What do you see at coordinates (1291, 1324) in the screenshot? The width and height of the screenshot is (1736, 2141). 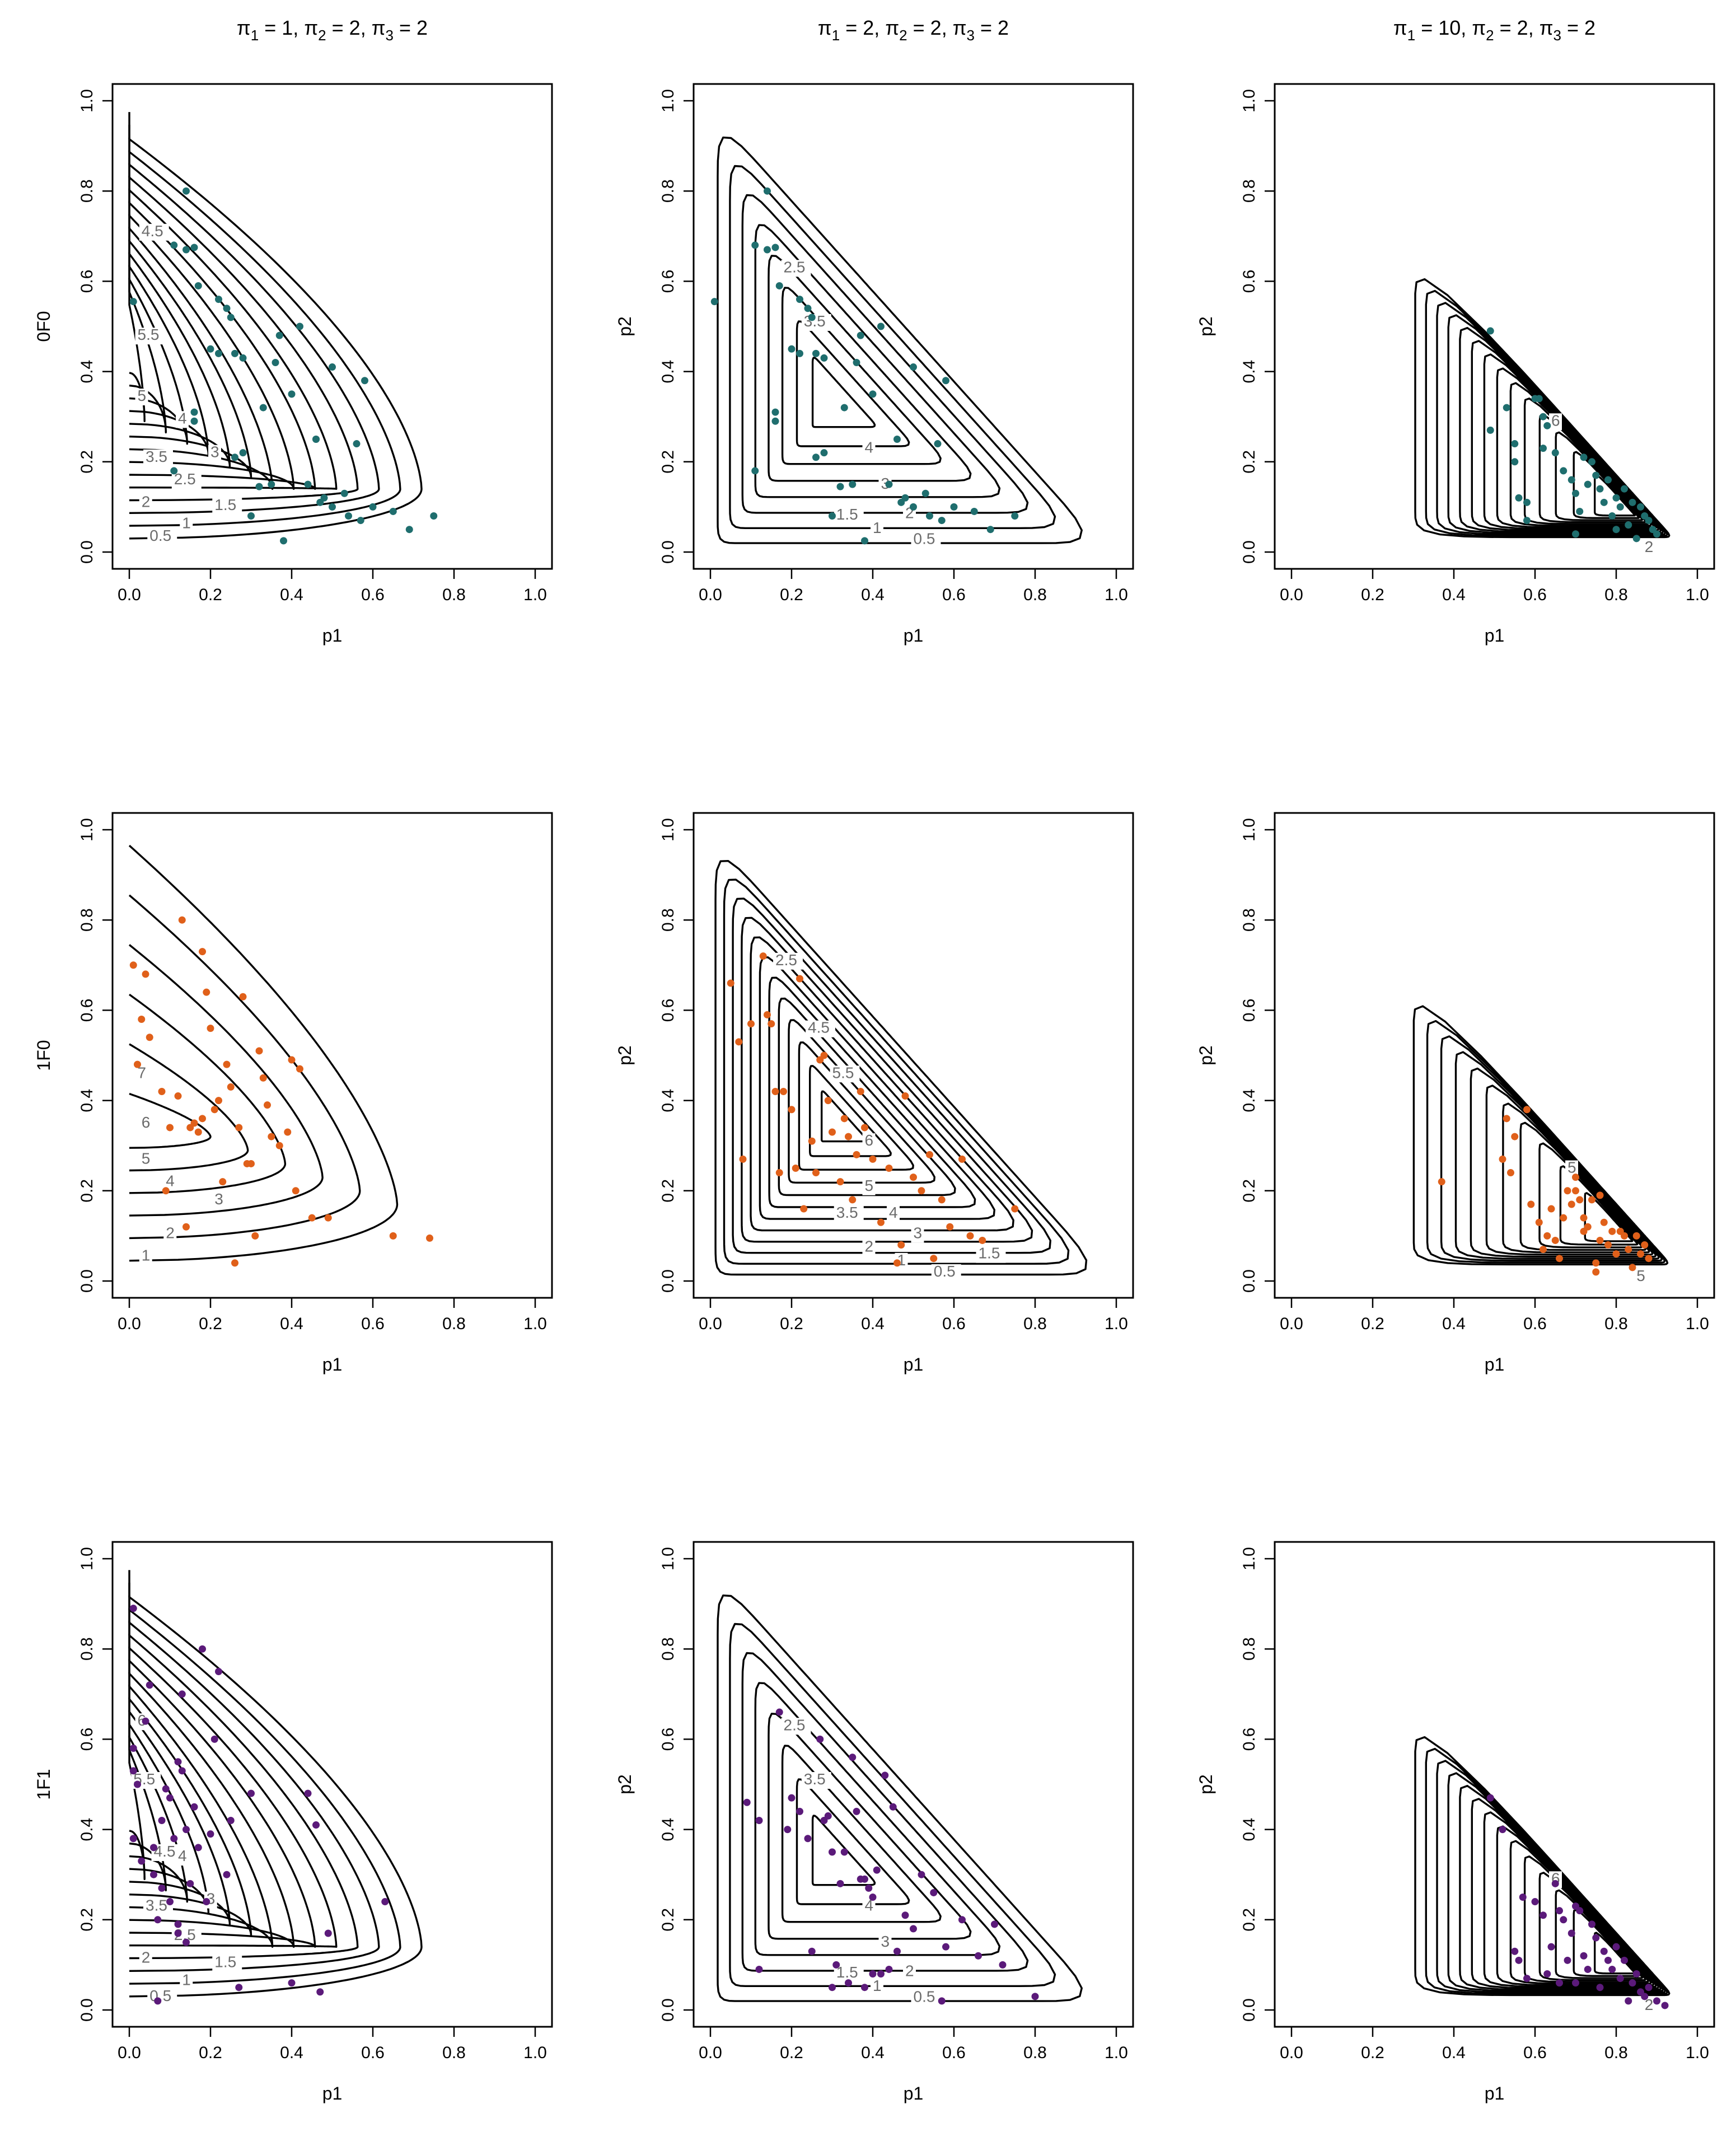 I see `x-tick-label: 0.0` at bounding box center [1291, 1324].